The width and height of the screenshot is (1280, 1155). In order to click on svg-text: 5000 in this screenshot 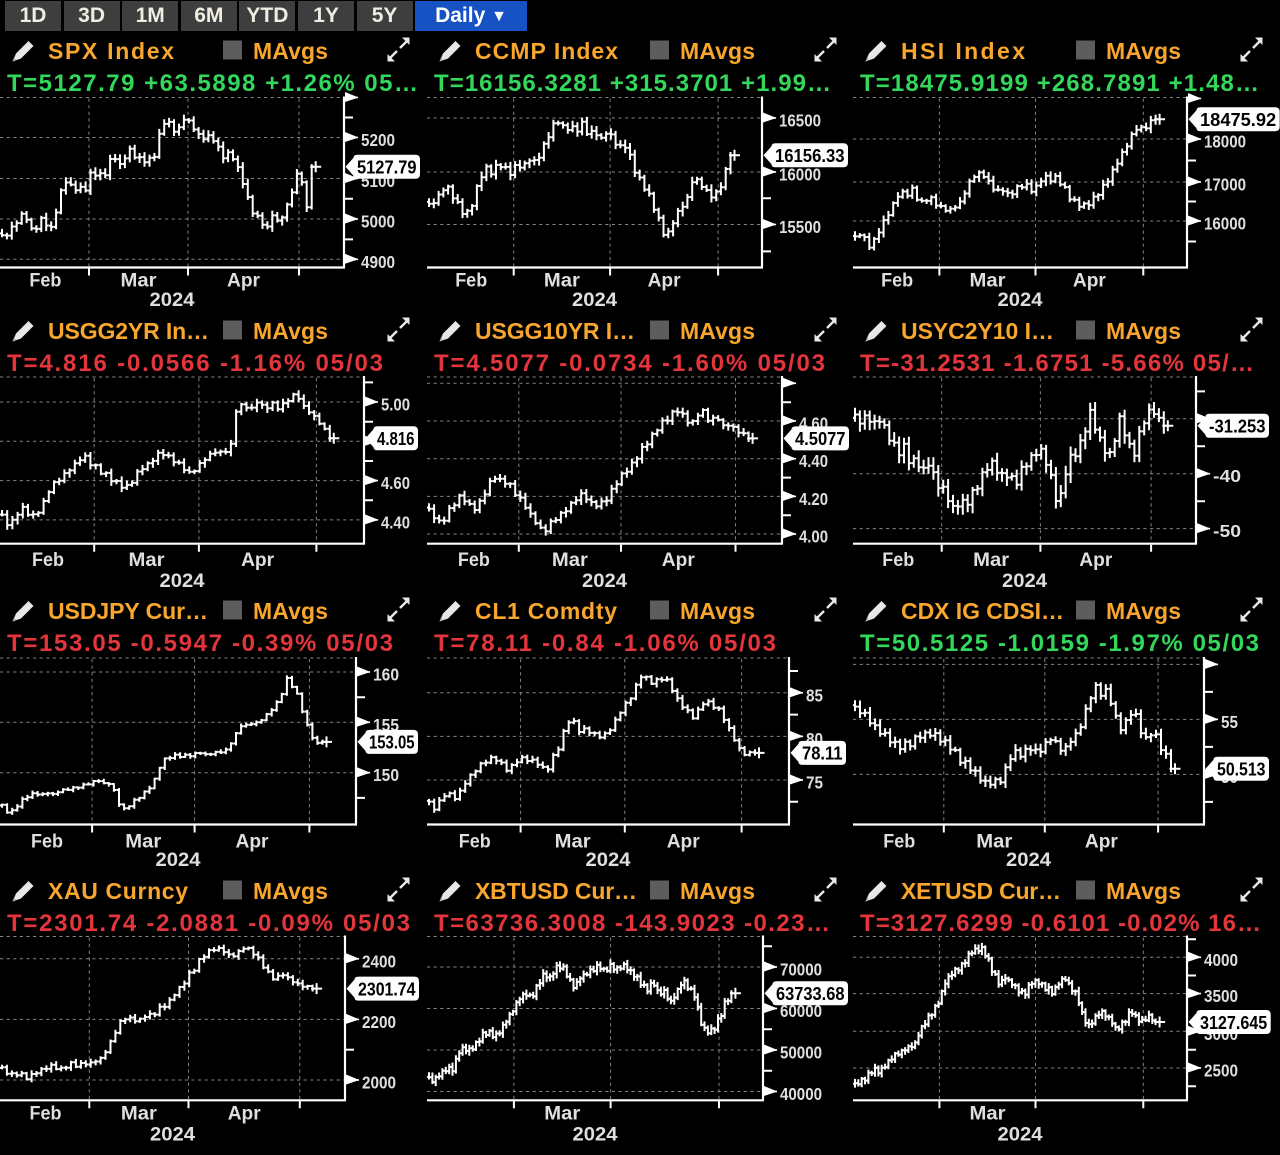, I will do `click(378, 222)`.